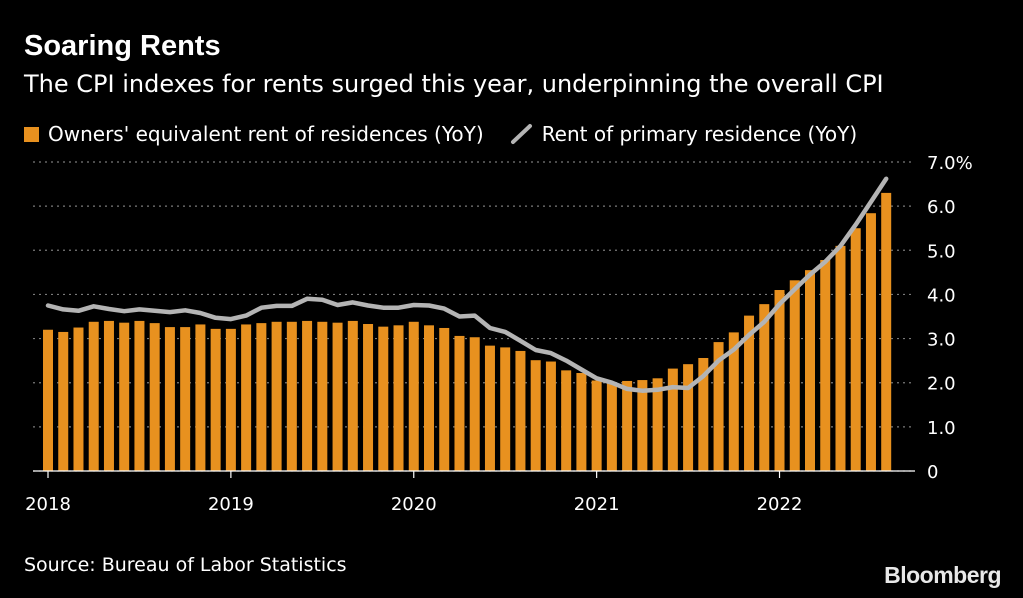  What do you see at coordinates (780, 504) in the screenshot?
I see `x-tick-label: 2022` at bounding box center [780, 504].